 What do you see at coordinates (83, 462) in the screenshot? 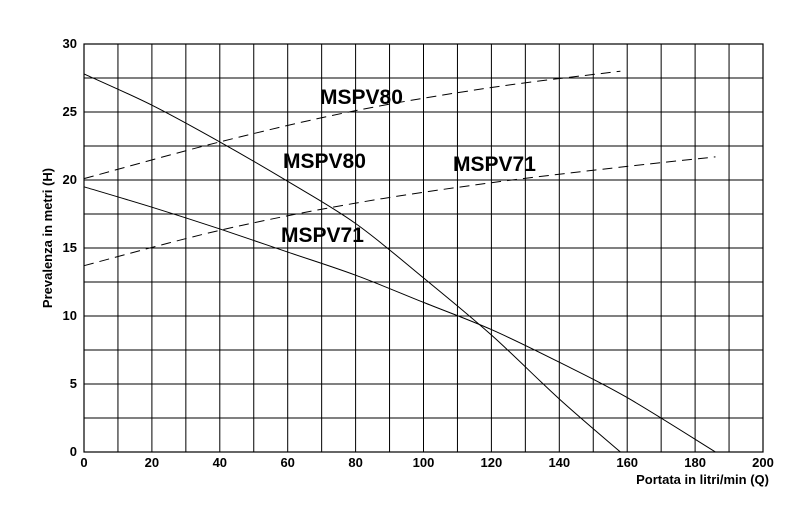
I see `x-tick-label: 0` at bounding box center [83, 462].